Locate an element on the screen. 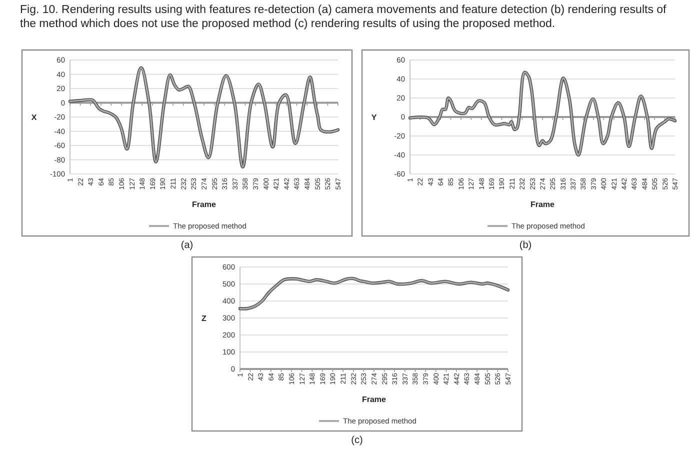  chart-title: Fig. 10. Rendering results using with features re-detection (a) camera movements and feature detection (b) rendering results of the method which does not use the proposed method (c) rendering results of using the proposed method. is located at coordinates (344, 17).